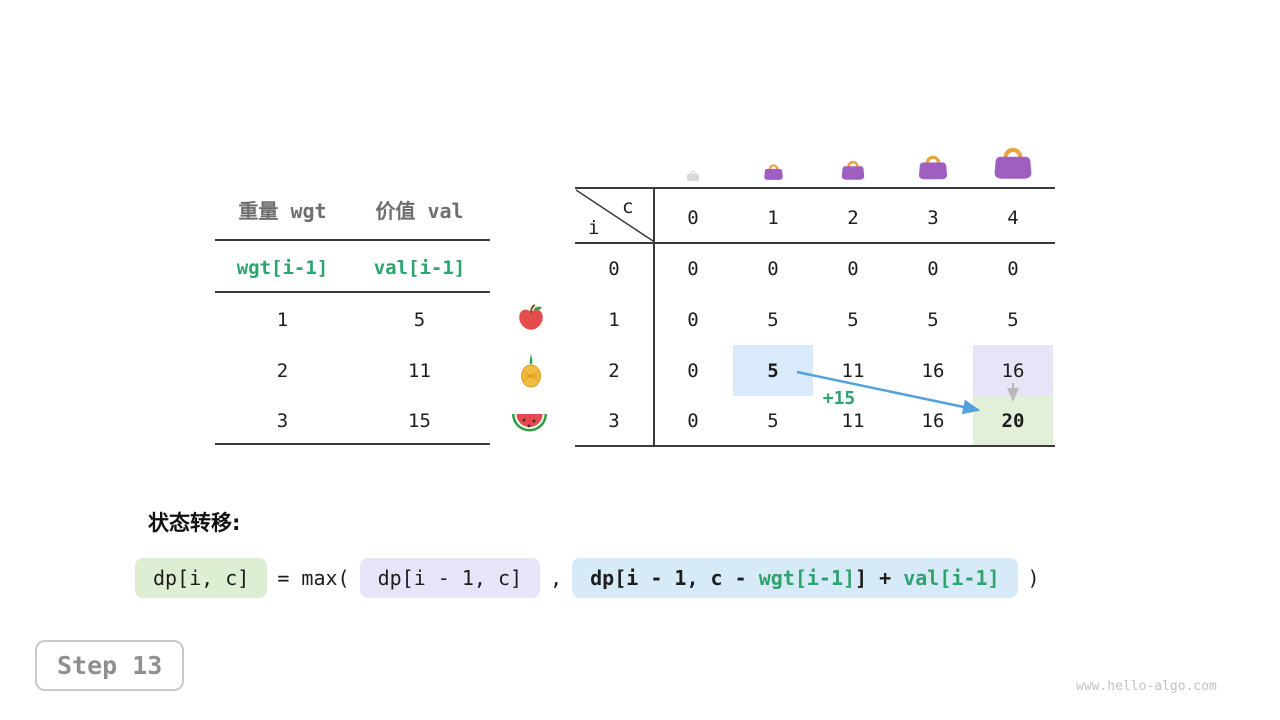  Describe the element at coordinates (110, 665) in the screenshot. I see `step-badge: Step 13` at that location.